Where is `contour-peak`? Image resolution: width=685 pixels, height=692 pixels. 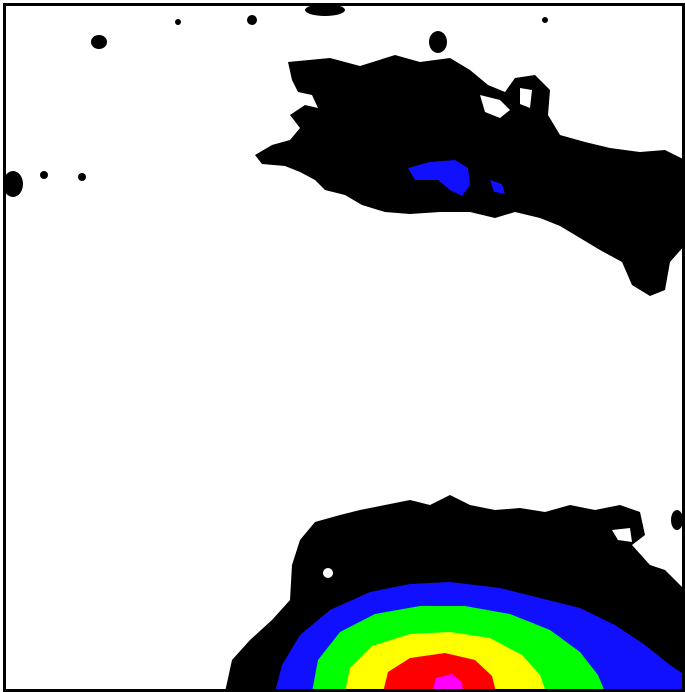 contour-peak is located at coordinates (447, 683).